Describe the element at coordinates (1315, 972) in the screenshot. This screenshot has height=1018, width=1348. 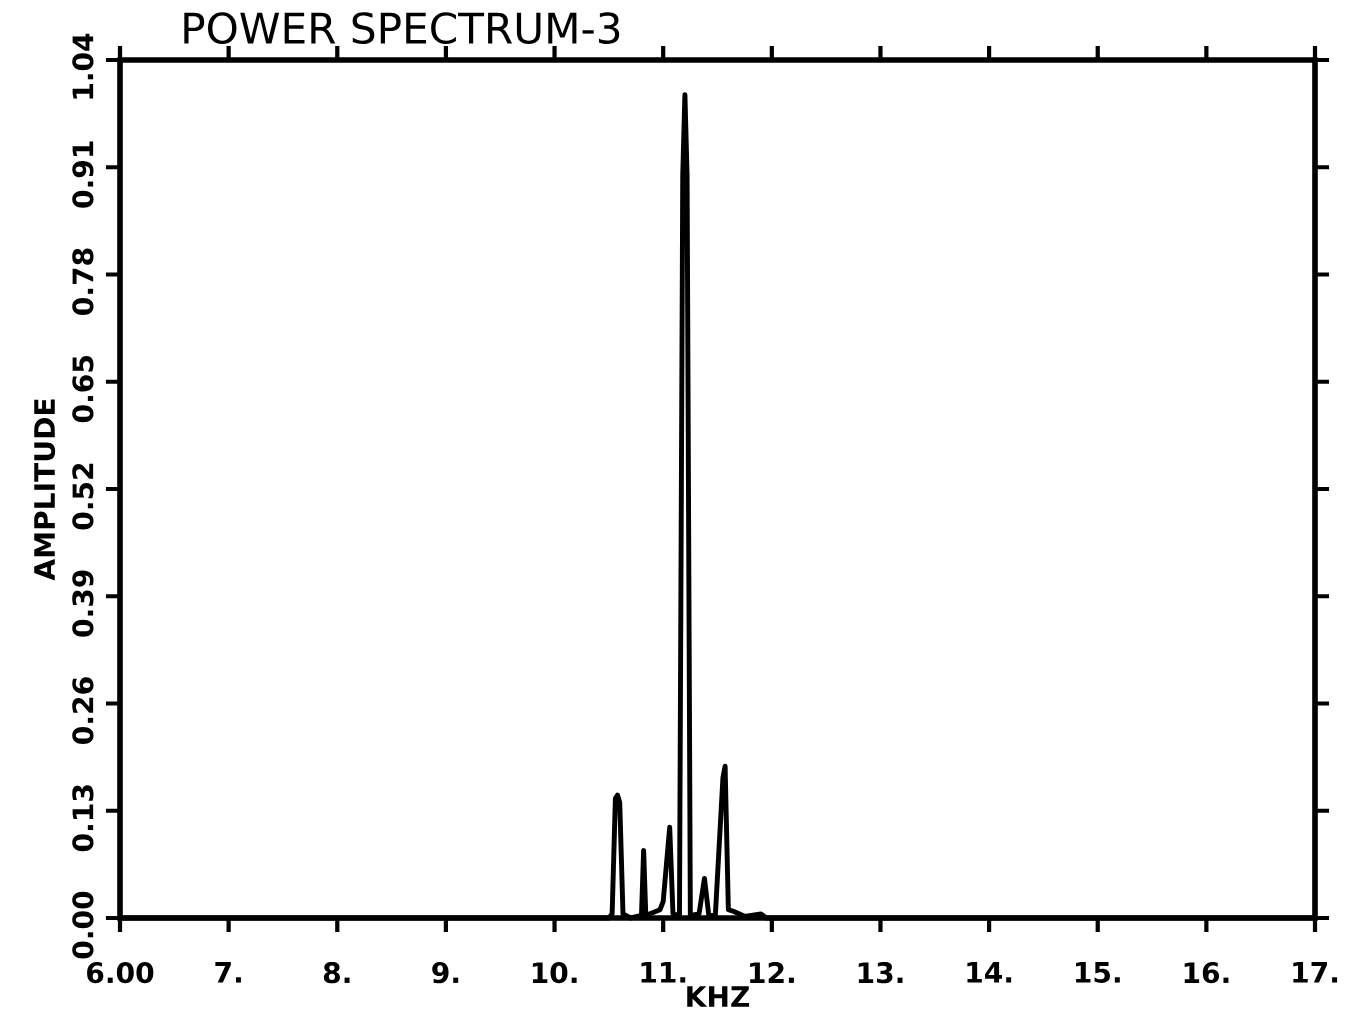
I see `x-tick-label: 17.` at that location.